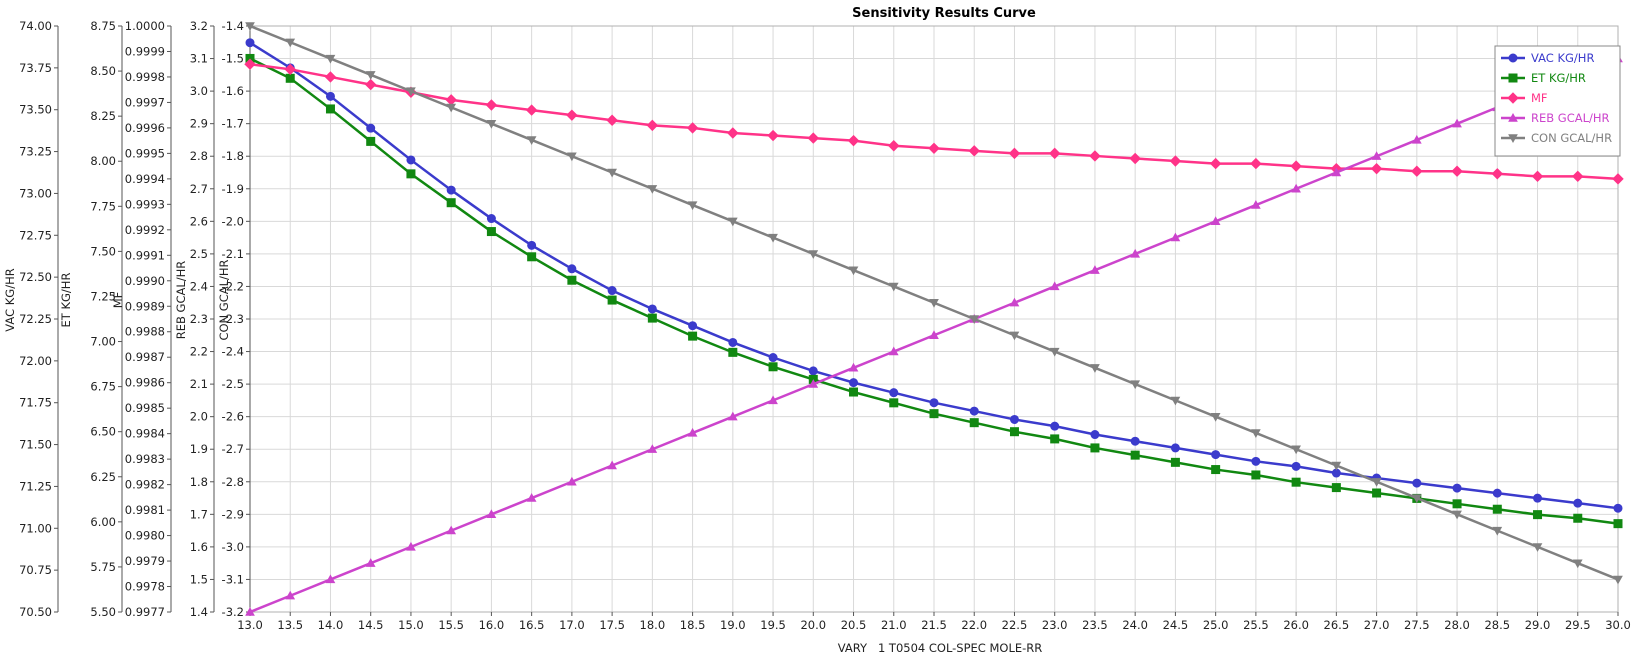 This screenshot has height=660, width=1633. I want to click on y-tick-label: -1.9, so click(233, 189).